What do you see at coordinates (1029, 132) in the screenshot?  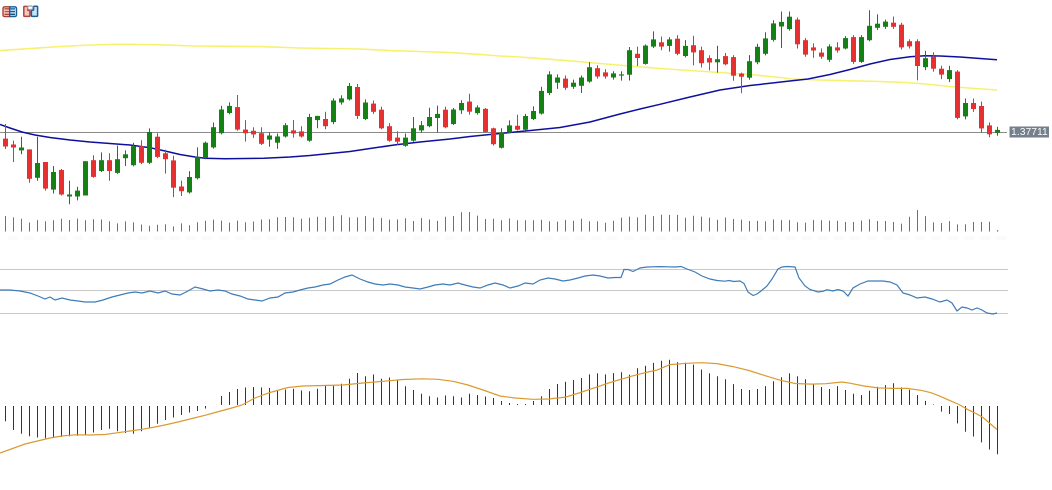 I see `svg-text: 1.37711` at bounding box center [1029, 132].